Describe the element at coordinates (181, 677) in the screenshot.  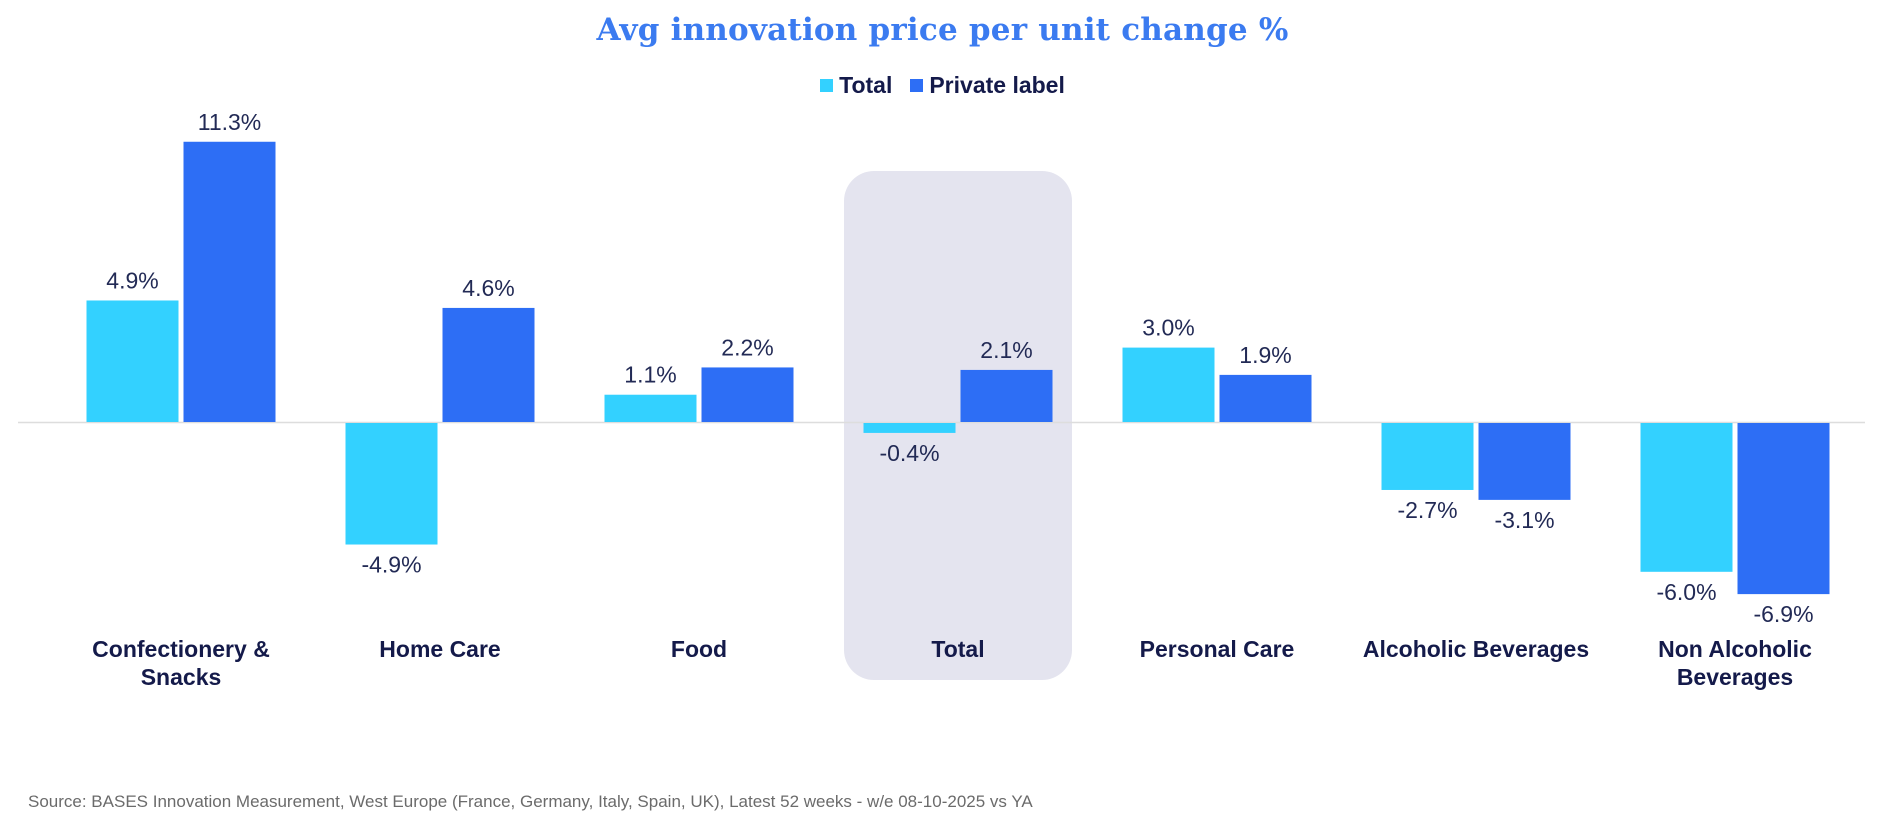
I see `category-label: Snacks` at that location.